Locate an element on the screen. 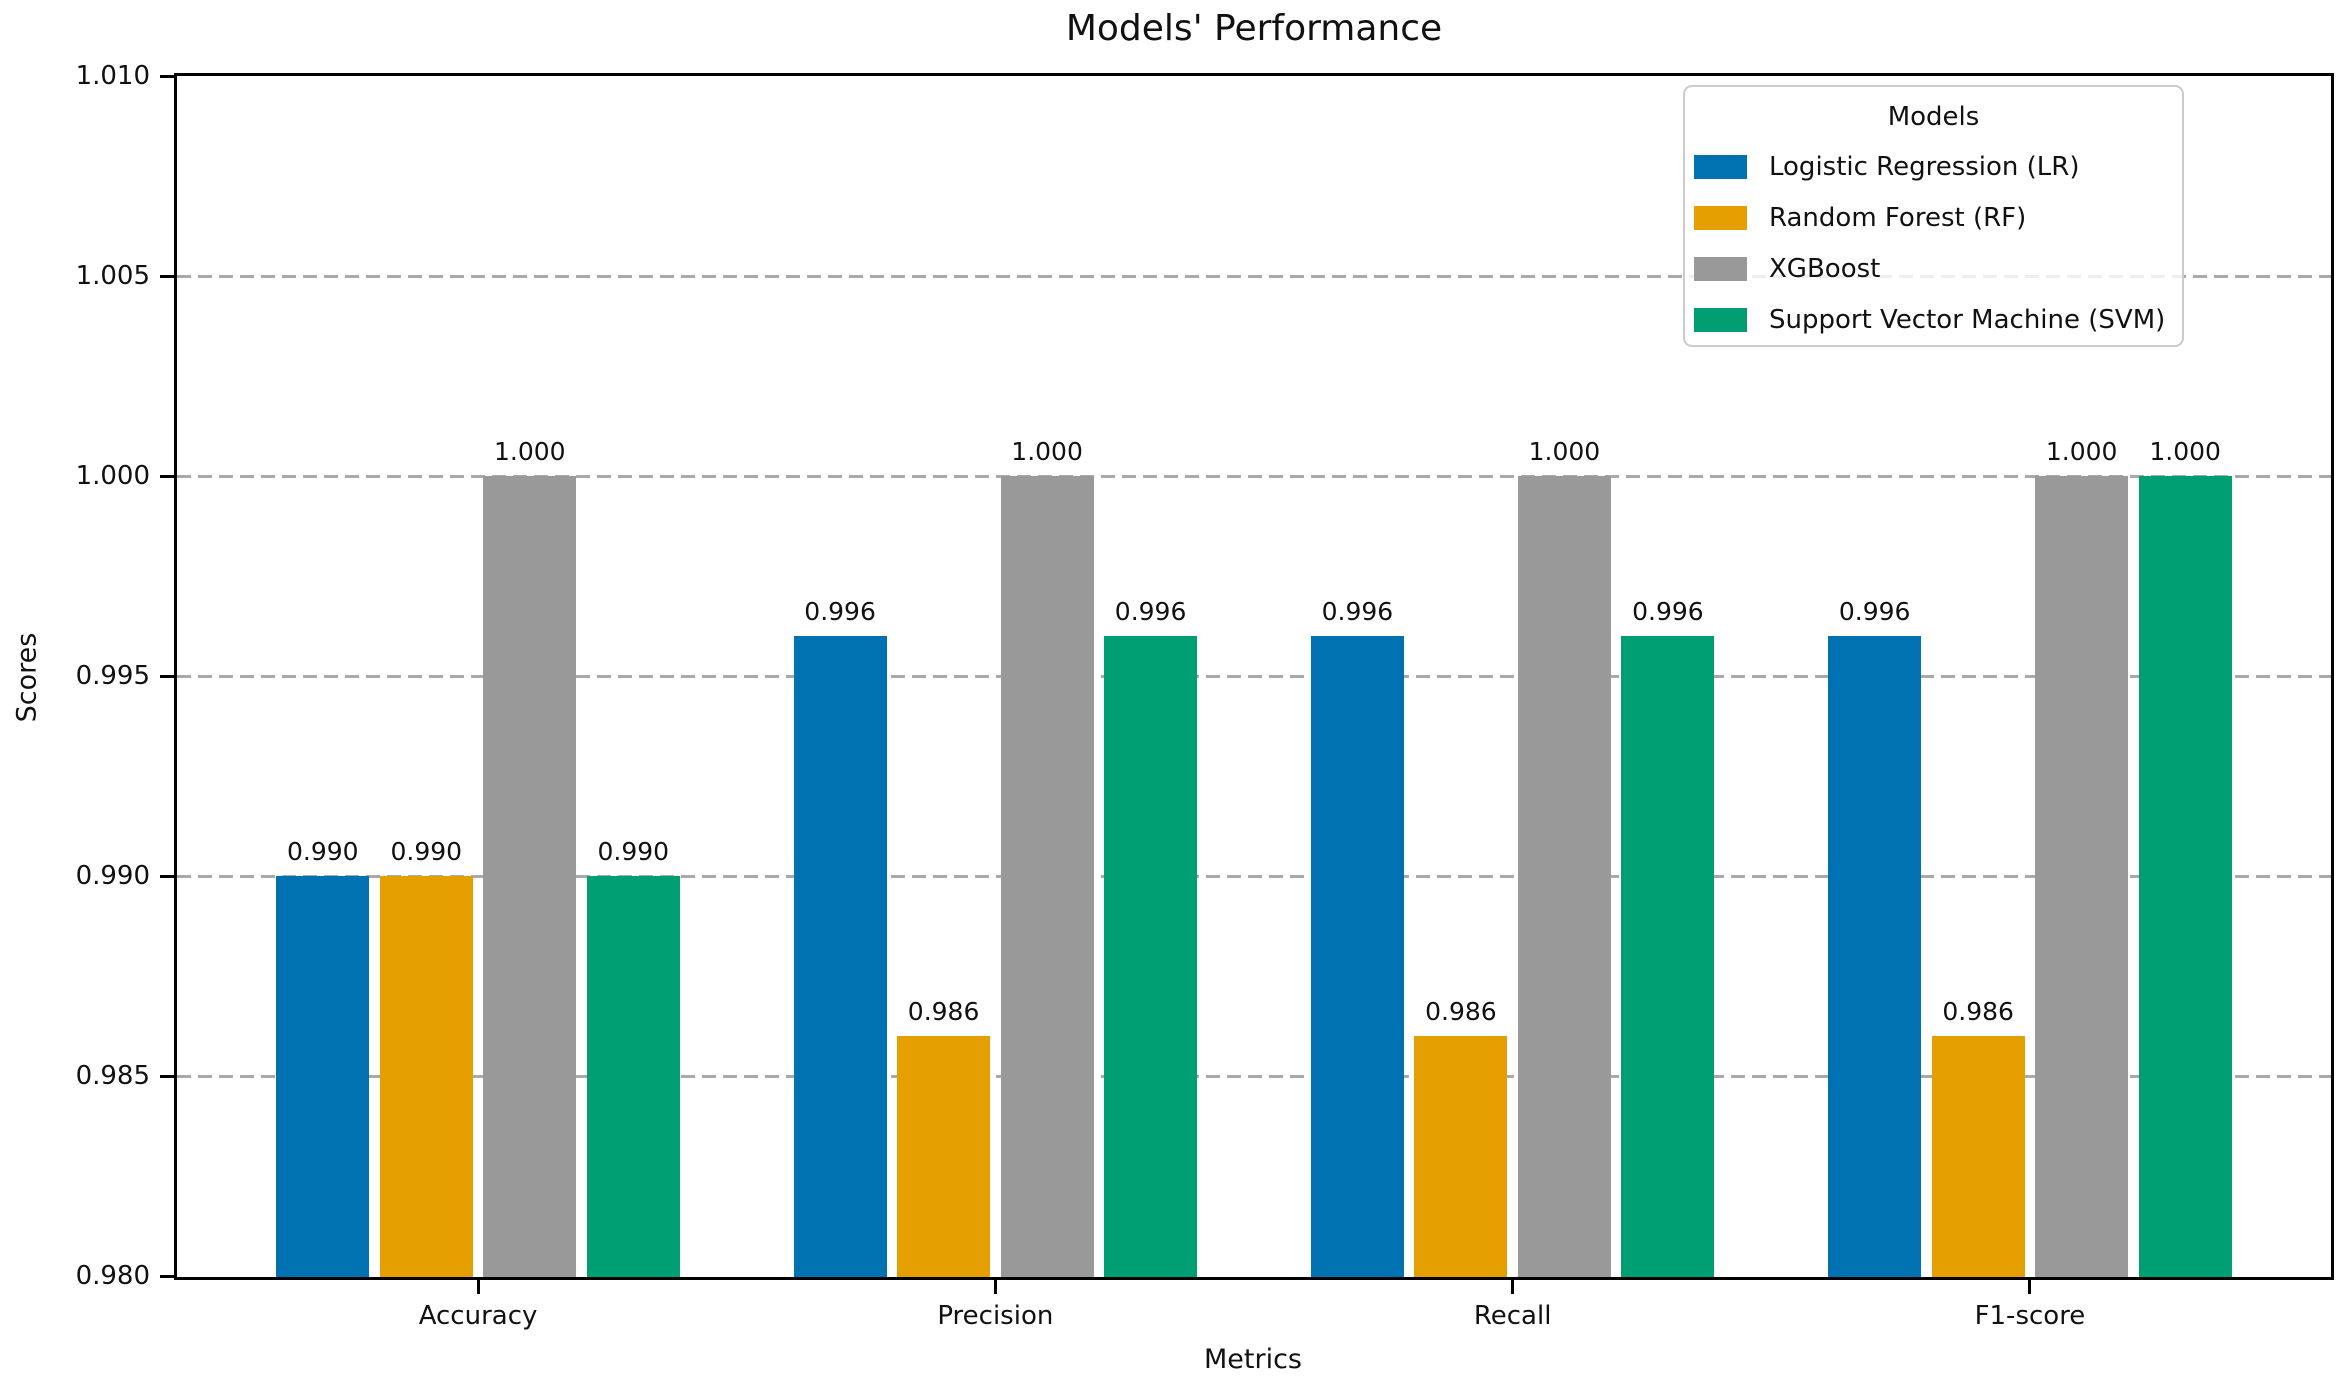 The height and width of the screenshot is (1386, 2349). legend-label: XGBoost is located at coordinates (1825, 268).